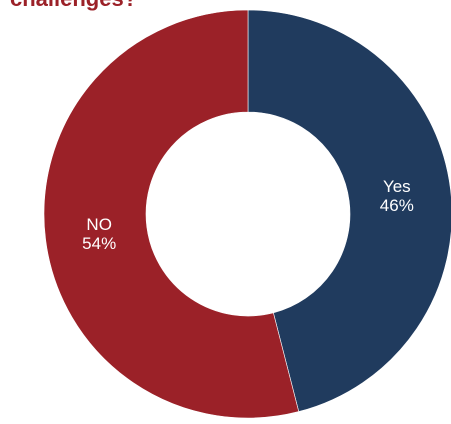 The width and height of the screenshot is (451, 424). Describe the element at coordinates (397, 186) in the screenshot. I see `slice-label-yes: Yes` at that location.